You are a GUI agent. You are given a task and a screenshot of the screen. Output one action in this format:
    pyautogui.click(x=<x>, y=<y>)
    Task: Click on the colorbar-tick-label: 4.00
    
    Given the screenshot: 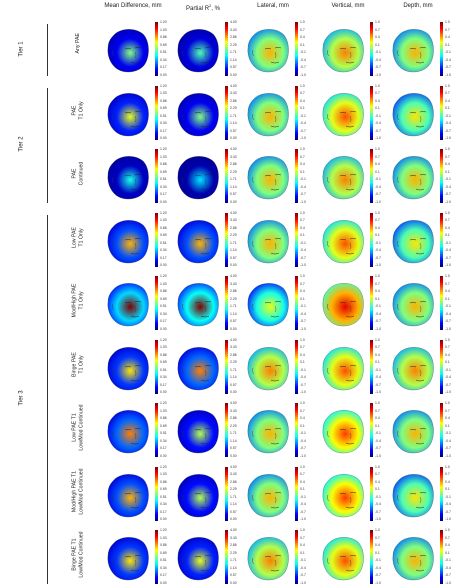 What is the action you would take?
    pyautogui.click(x=233, y=22)
    